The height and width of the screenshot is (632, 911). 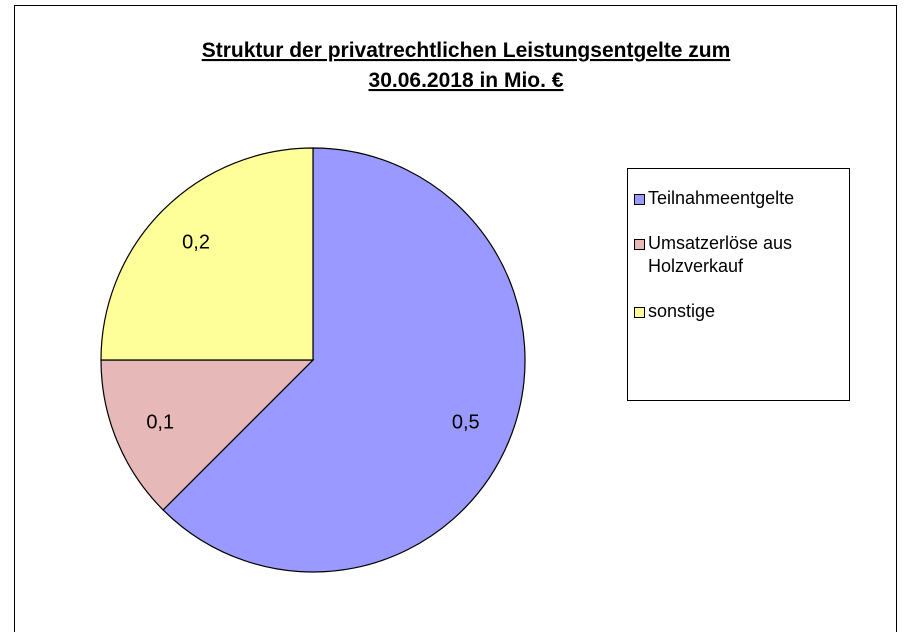 What do you see at coordinates (739, 311) in the screenshot?
I see `legend-item: sonstige` at bounding box center [739, 311].